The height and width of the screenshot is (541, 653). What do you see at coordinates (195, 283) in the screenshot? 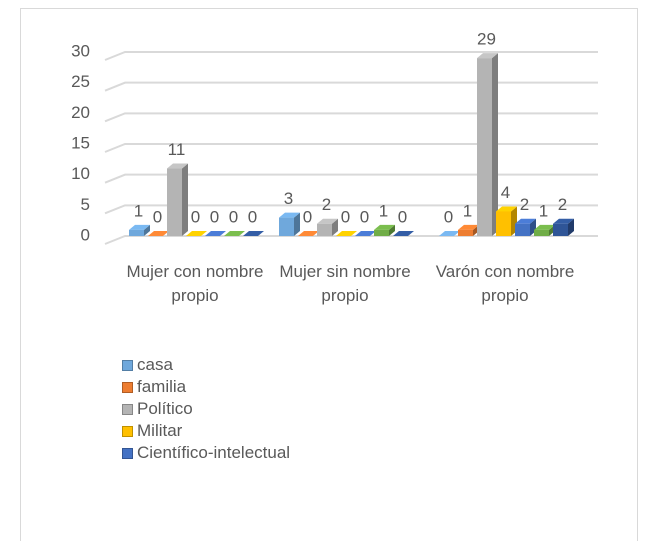
I see `x-tick-label: Mujer con nombre propio` at bounding box center [195, 283].